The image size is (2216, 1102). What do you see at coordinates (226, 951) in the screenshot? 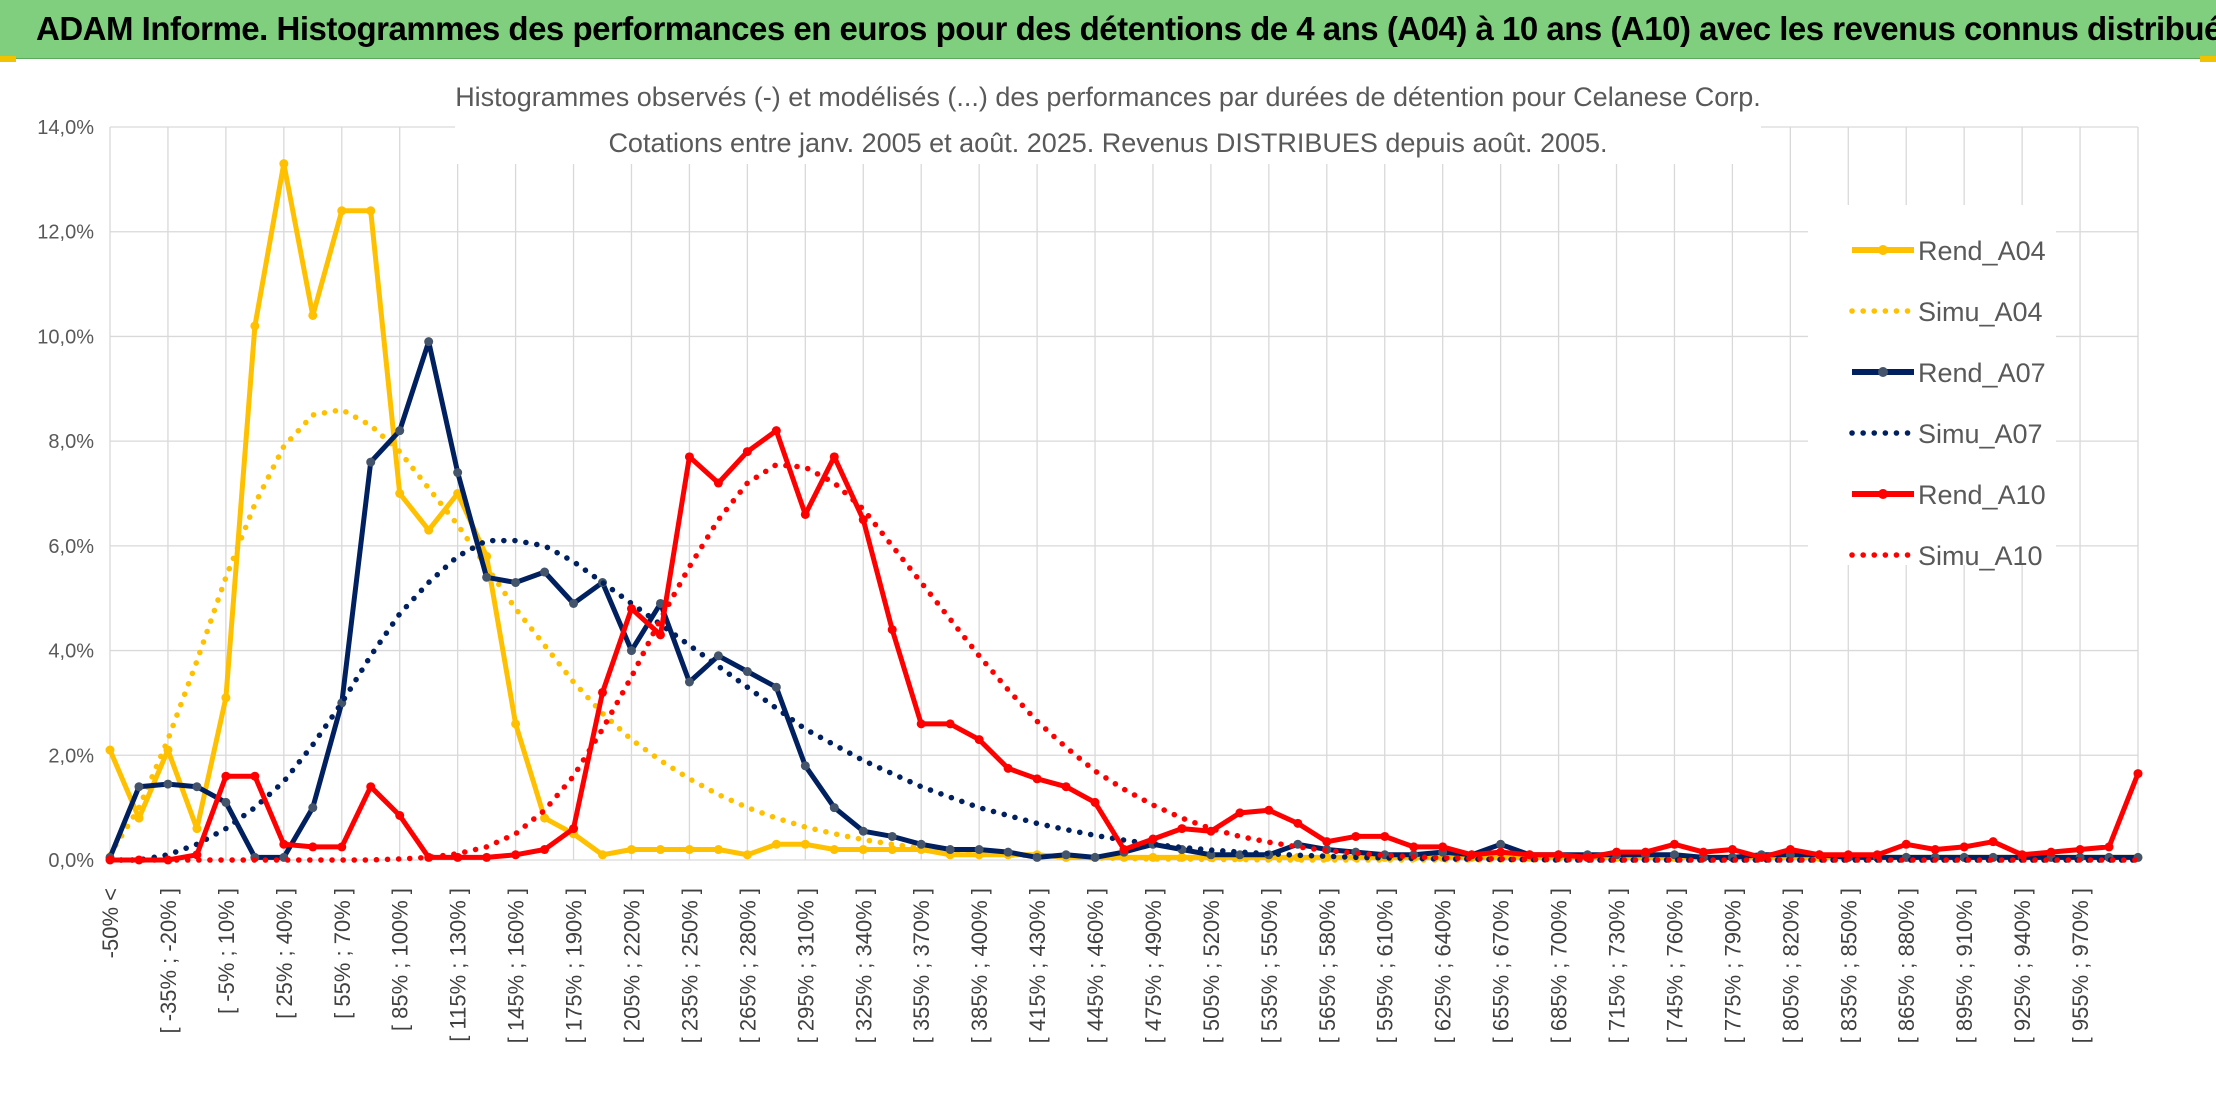
I see `x-tick-label: [ -5% ; 10% ]` at bounding box center [226, 951].